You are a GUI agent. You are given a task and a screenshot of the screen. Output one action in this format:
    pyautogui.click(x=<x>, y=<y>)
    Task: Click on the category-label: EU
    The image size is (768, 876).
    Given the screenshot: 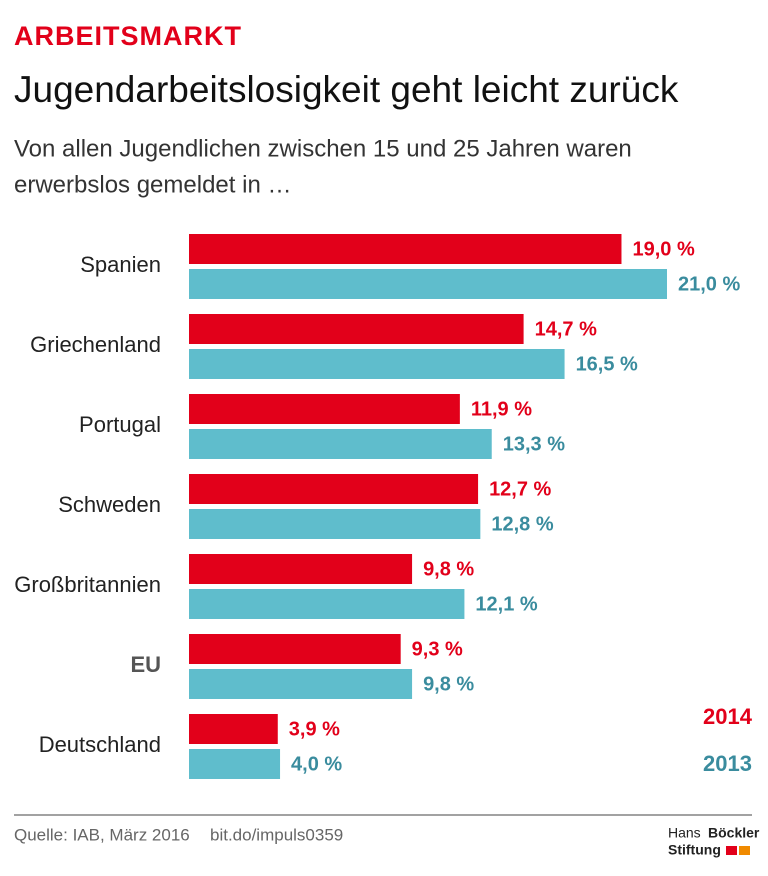 What is the action you would take?
    pyautogui.click(x=145, y=664)
    